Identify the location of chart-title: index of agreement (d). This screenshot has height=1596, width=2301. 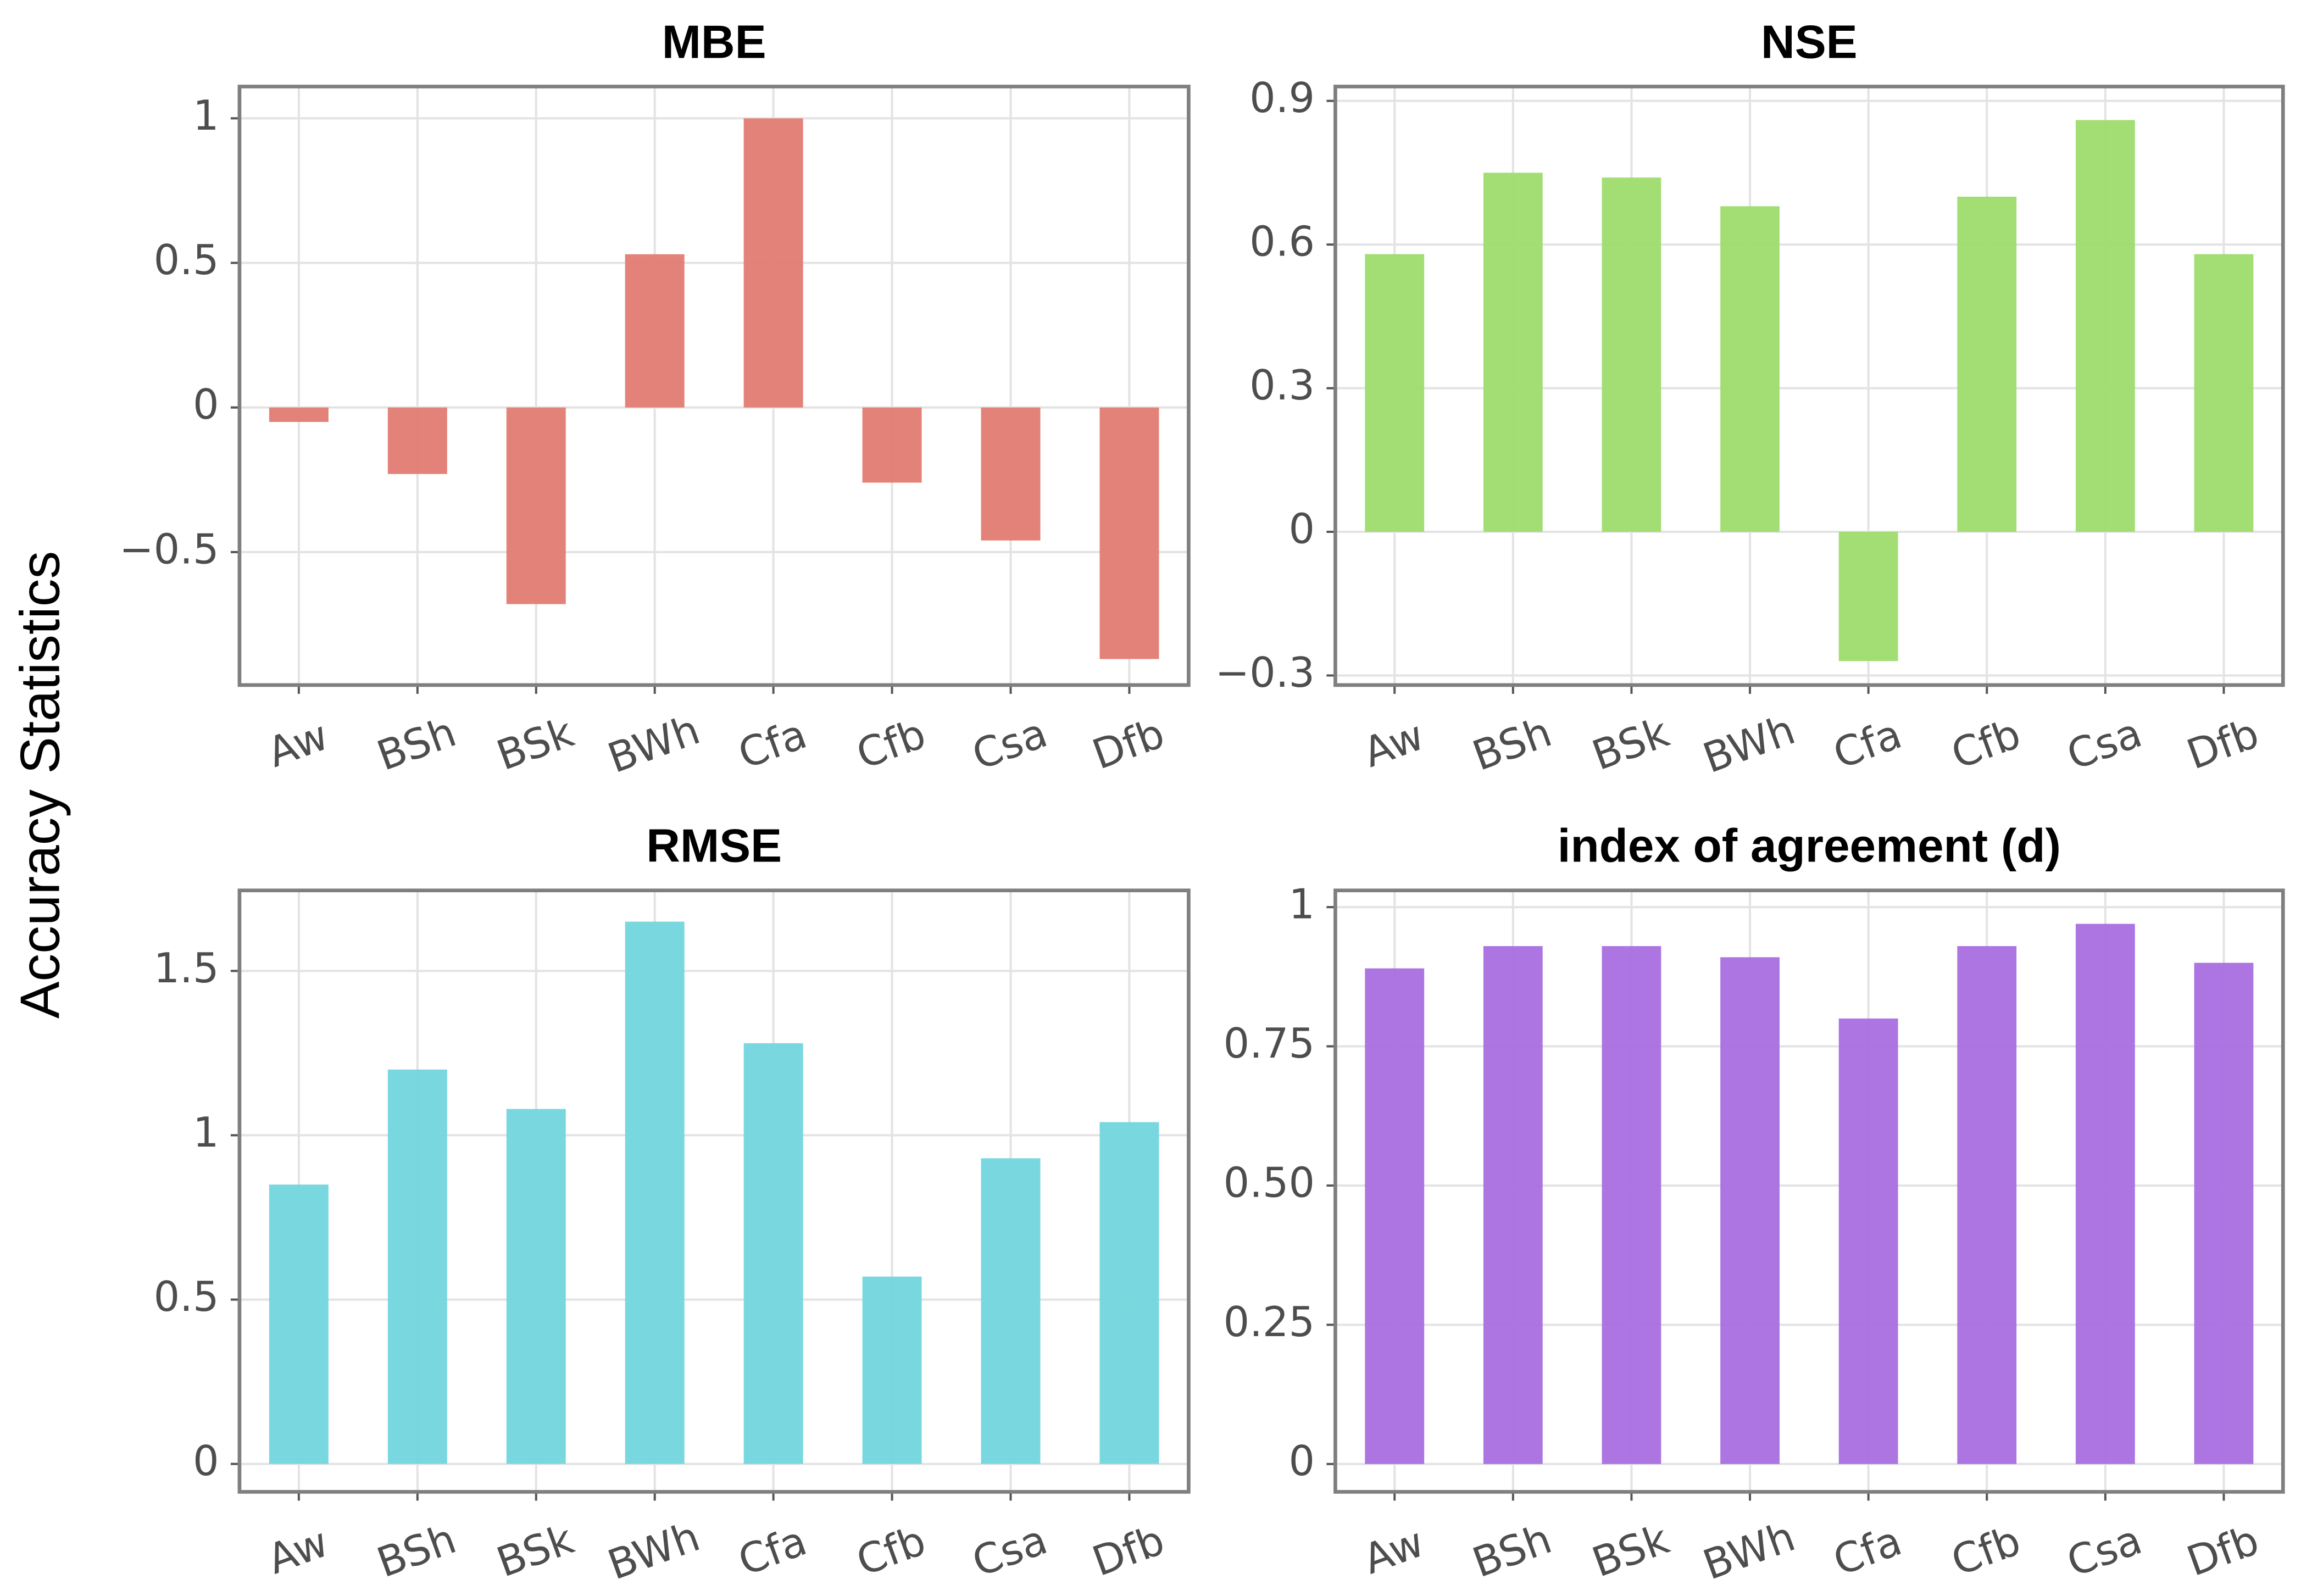
(1809, 846).